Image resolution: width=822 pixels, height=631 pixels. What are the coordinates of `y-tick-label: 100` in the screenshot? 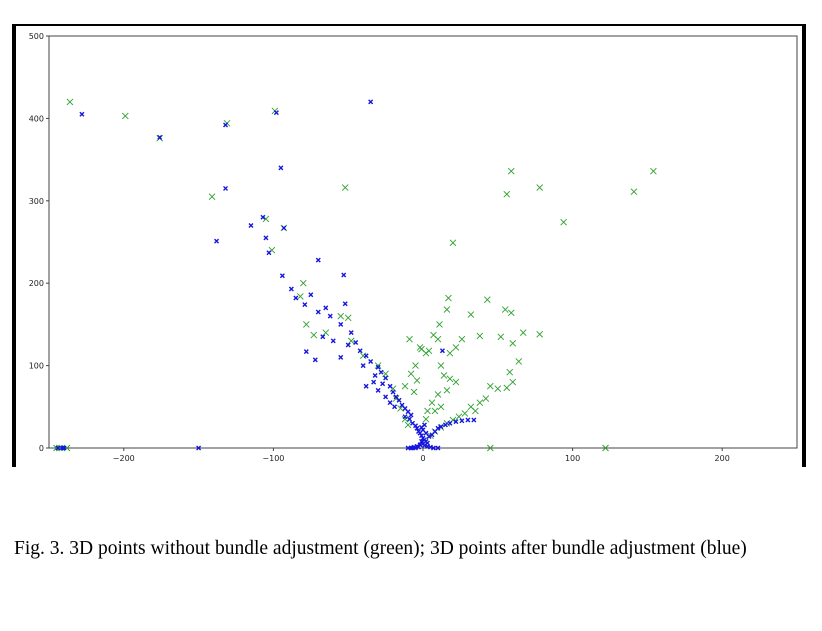 It's located at (36, 366).